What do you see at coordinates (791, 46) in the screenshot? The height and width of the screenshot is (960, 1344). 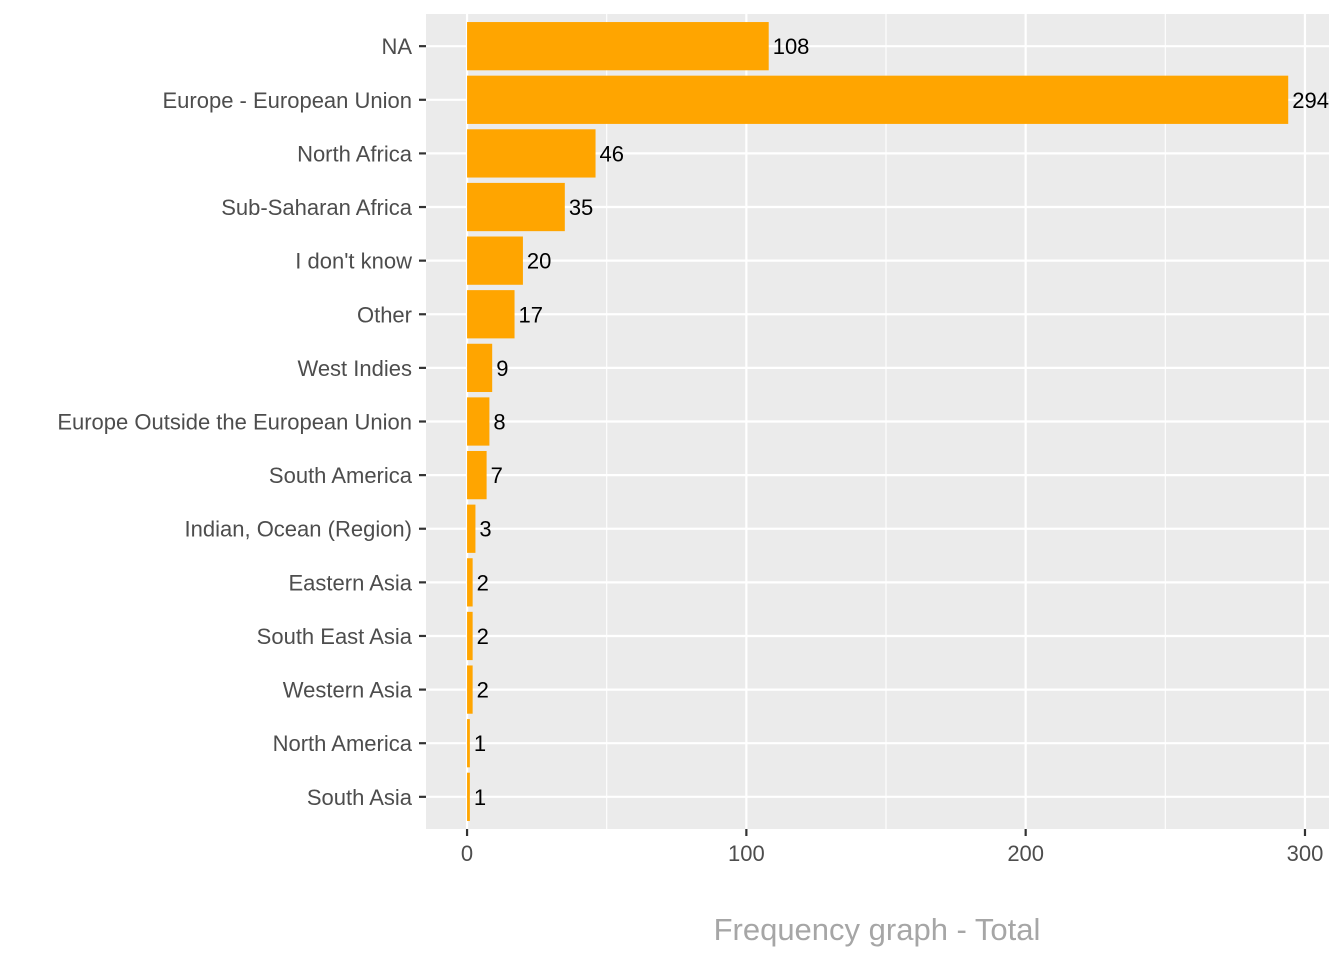 I see `data-label: 108` at bounding box center [791, 46].